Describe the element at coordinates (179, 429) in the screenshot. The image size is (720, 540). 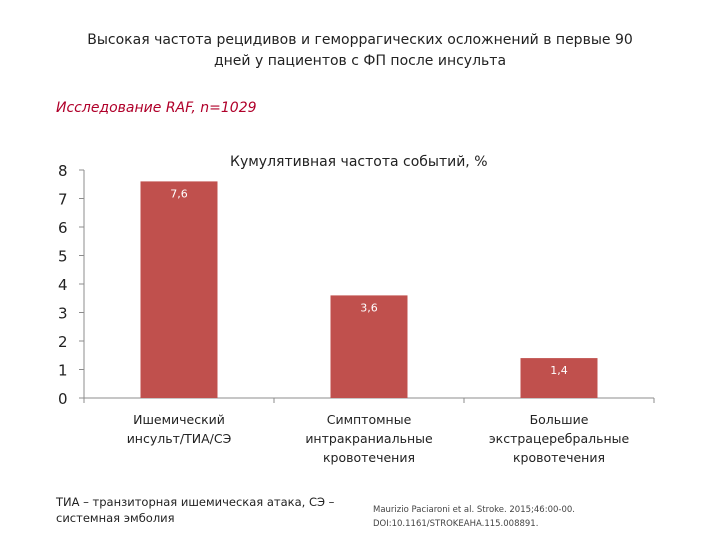
I see `x-category-label: Ишемический инсульт/ТИА/СЭ` at that location.